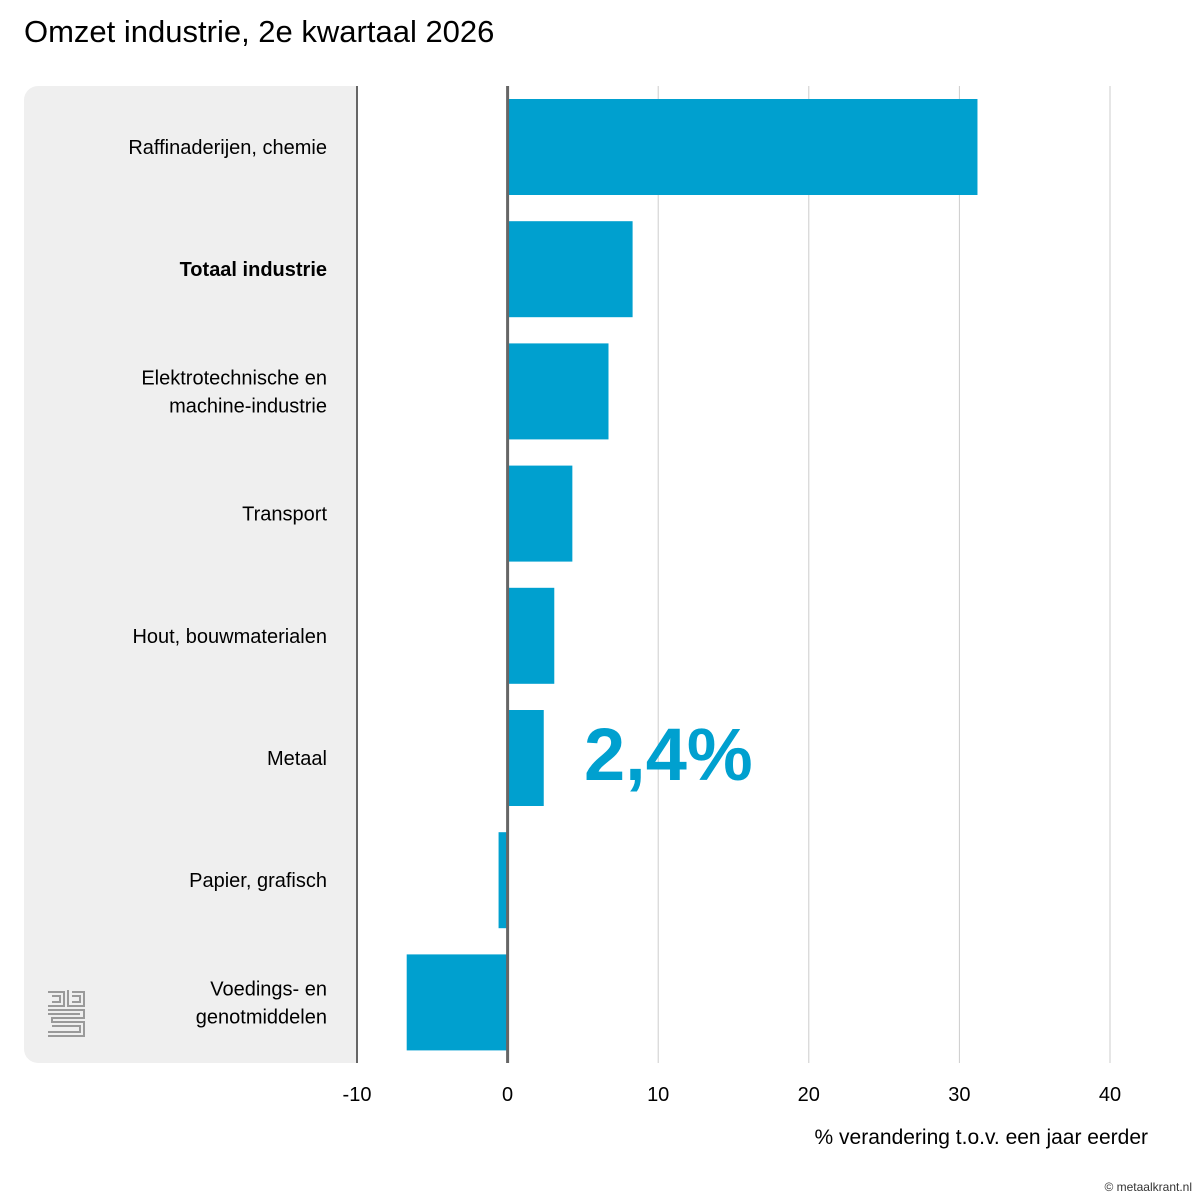  I want to click on category-label-line: Metaal, so click(297, 759).